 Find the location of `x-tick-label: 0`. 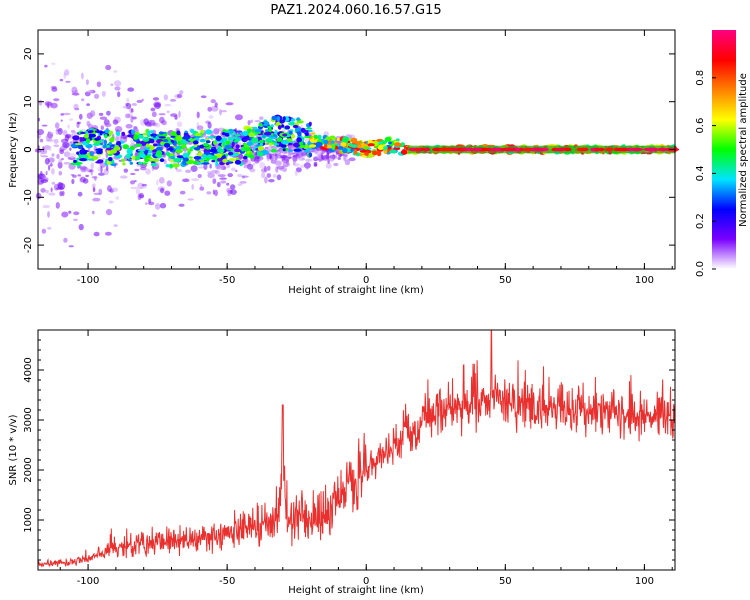

x-tick-label: 0 is located at coordinates (366, 581).